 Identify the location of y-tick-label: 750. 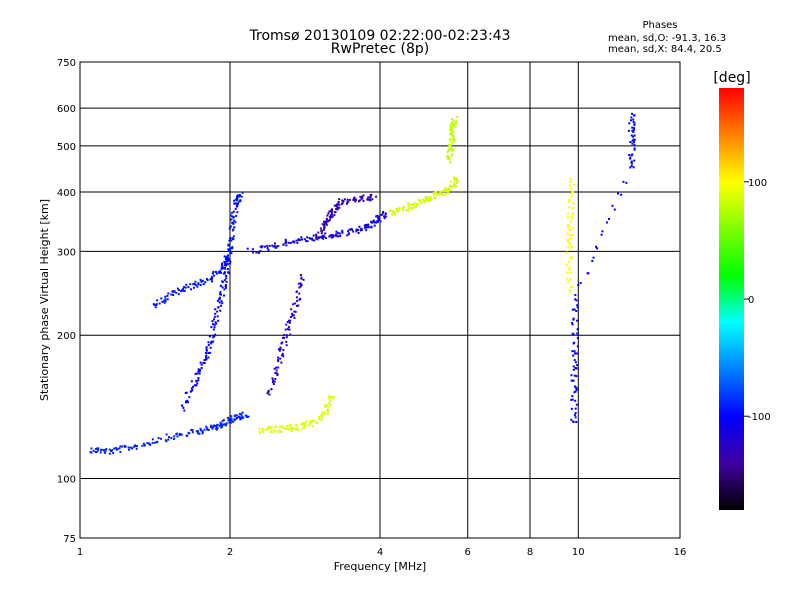
(66, 63).